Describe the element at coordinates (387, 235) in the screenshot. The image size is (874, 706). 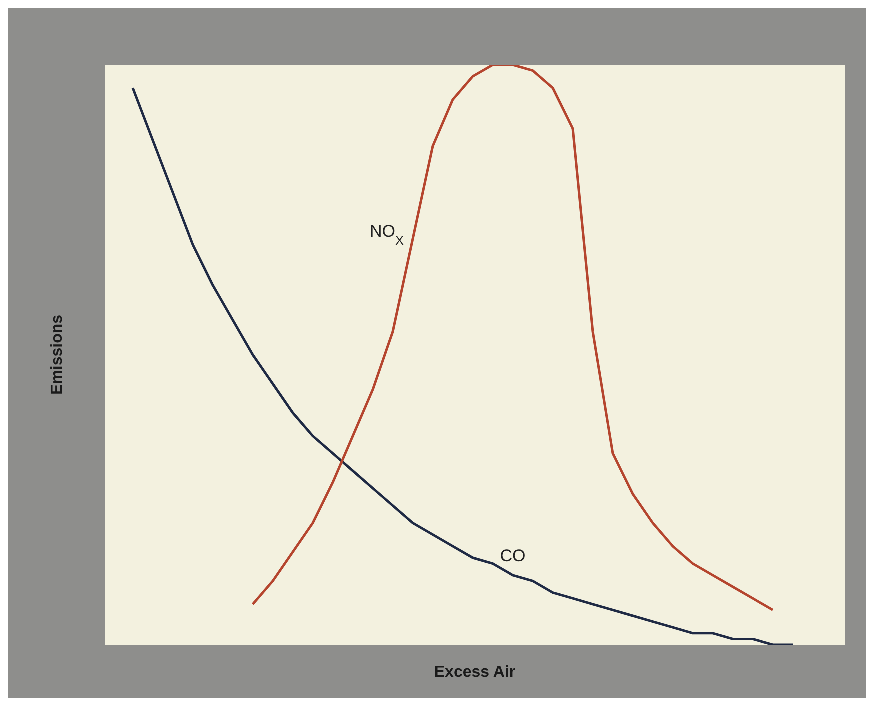
I see `series-label: NO$_{X}$` at that location.